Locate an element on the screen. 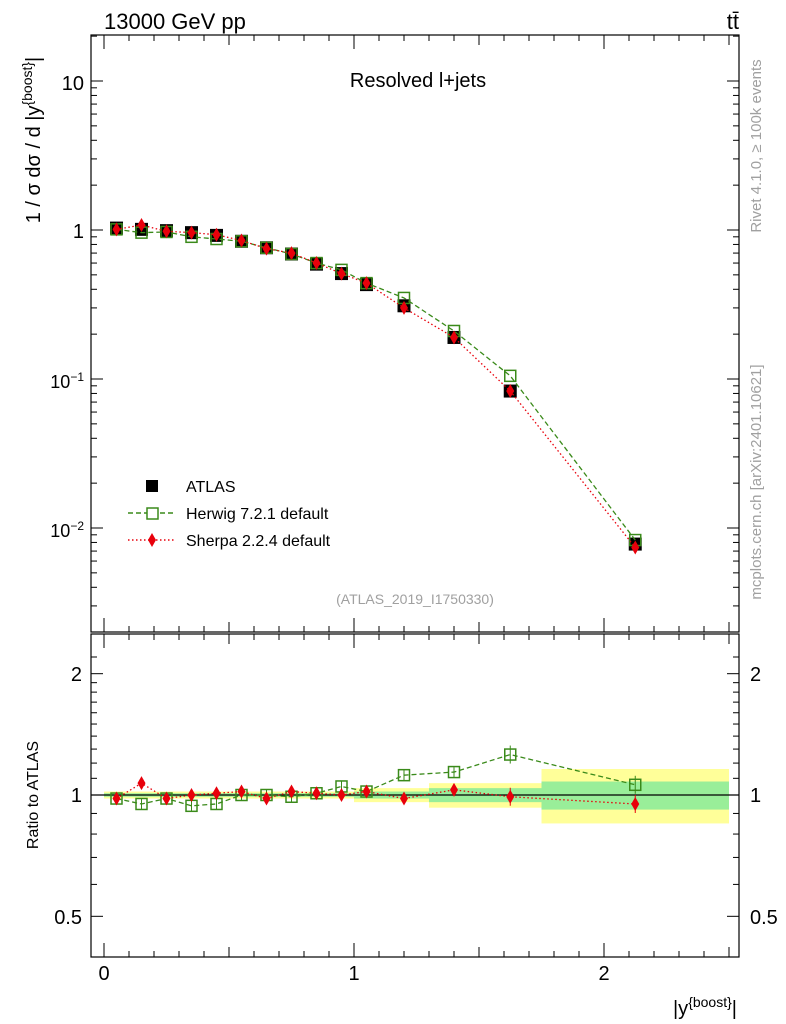 The width and height of the screenshot is (786, 1024). process-label: tt̄ is located at coordinates (733, 21).